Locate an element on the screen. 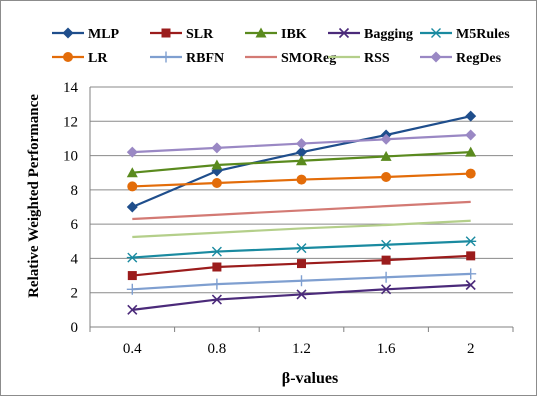 The image size is (537, 396). legend-item-m5rules: M5Rules is located at coordinates (465, 34).